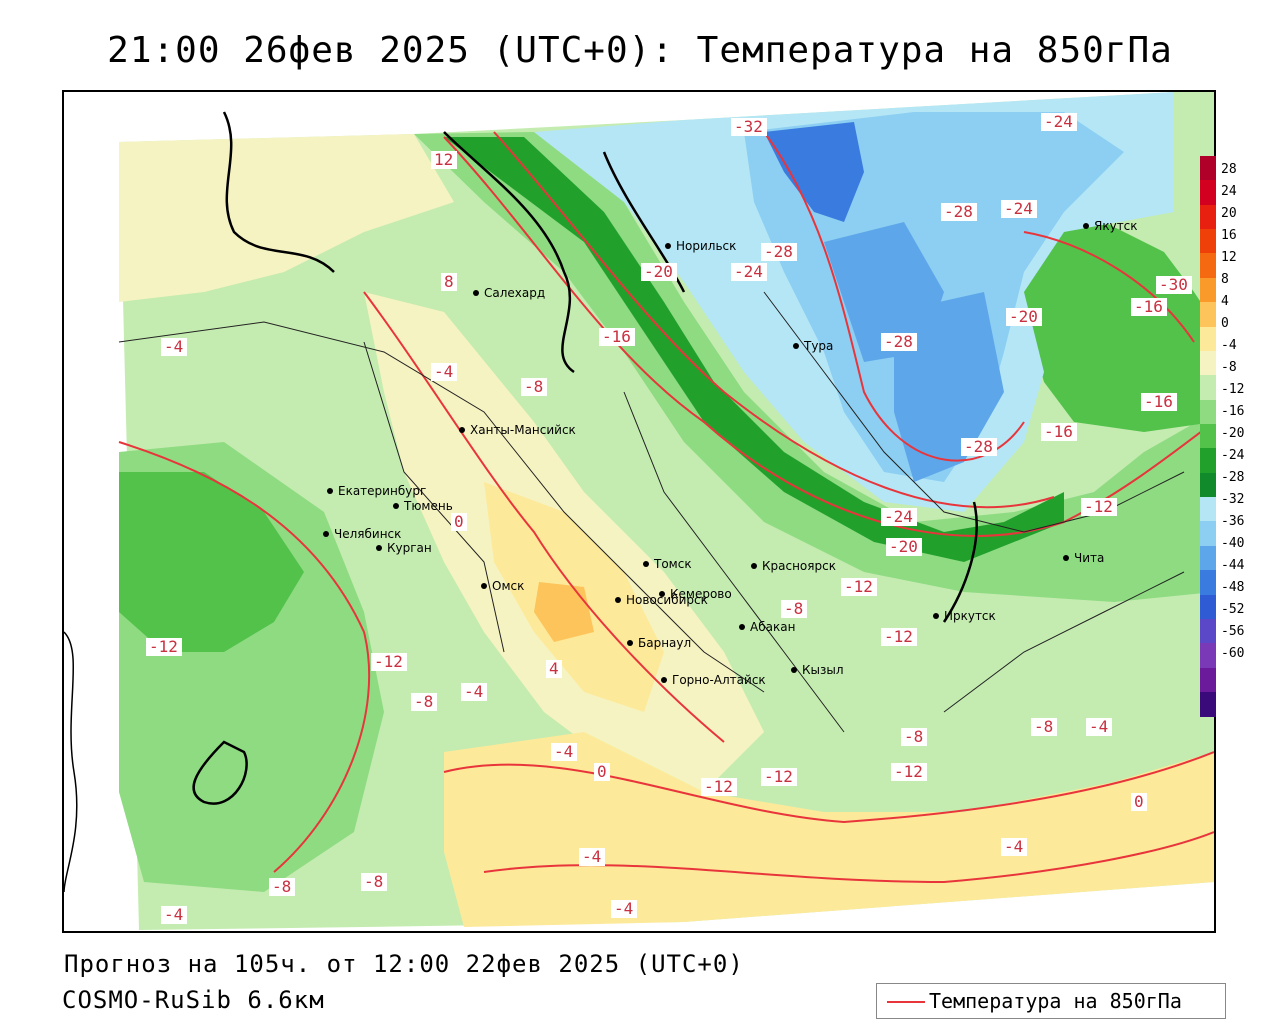 The image size is (1280, 1024). What do you see at coordinates (1110, 226) in the screenshot?
I see `city-marker: Якутск` at bounding box center [1110, 226].